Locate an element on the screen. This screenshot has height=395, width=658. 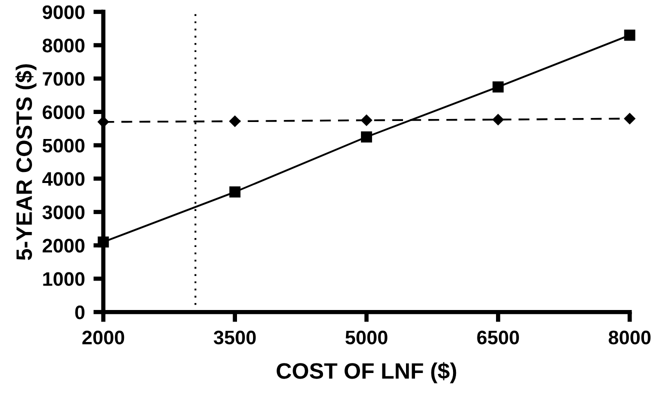
x-tick-label: 5000 is located at coordinates (366, 337).